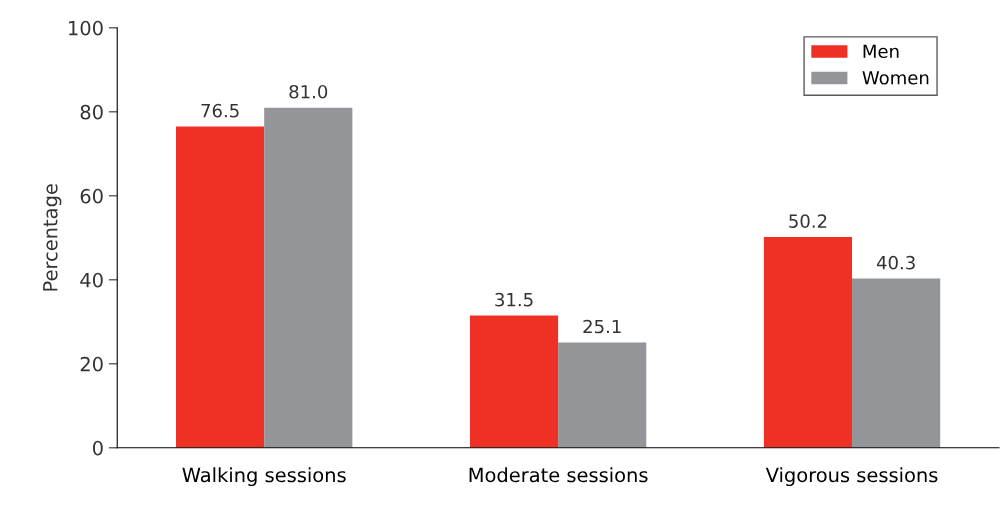 The image size is (1002, 506). I want to click on x-tick-label: Moderate sessions, so click(558, 475).